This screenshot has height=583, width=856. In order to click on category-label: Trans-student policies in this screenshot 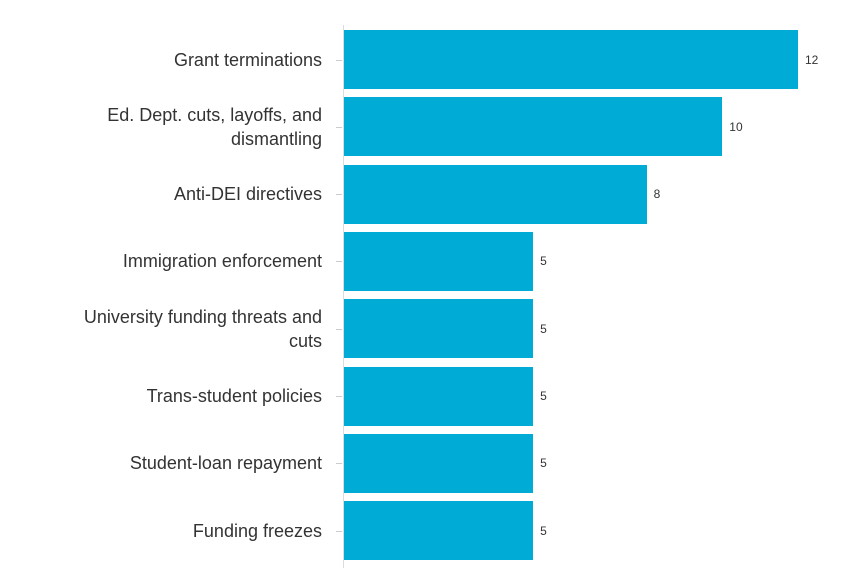, I will do `click(234, 396)`.